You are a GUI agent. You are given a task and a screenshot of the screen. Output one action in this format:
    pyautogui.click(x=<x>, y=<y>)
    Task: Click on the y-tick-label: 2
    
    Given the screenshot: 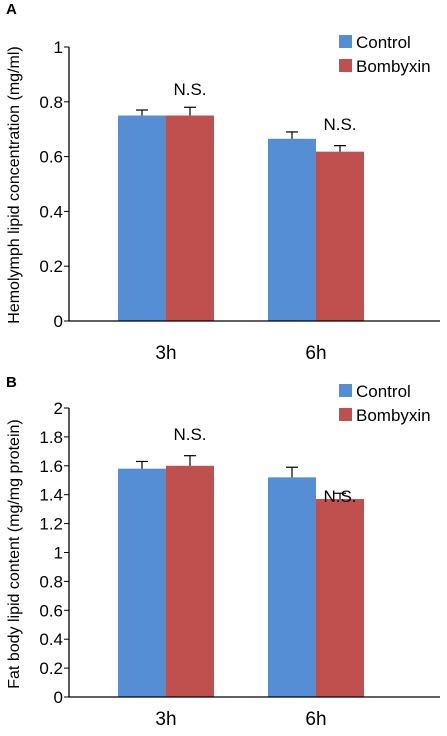 What is the action you would take?
    pyautogui.click(x=58, y=408)
    